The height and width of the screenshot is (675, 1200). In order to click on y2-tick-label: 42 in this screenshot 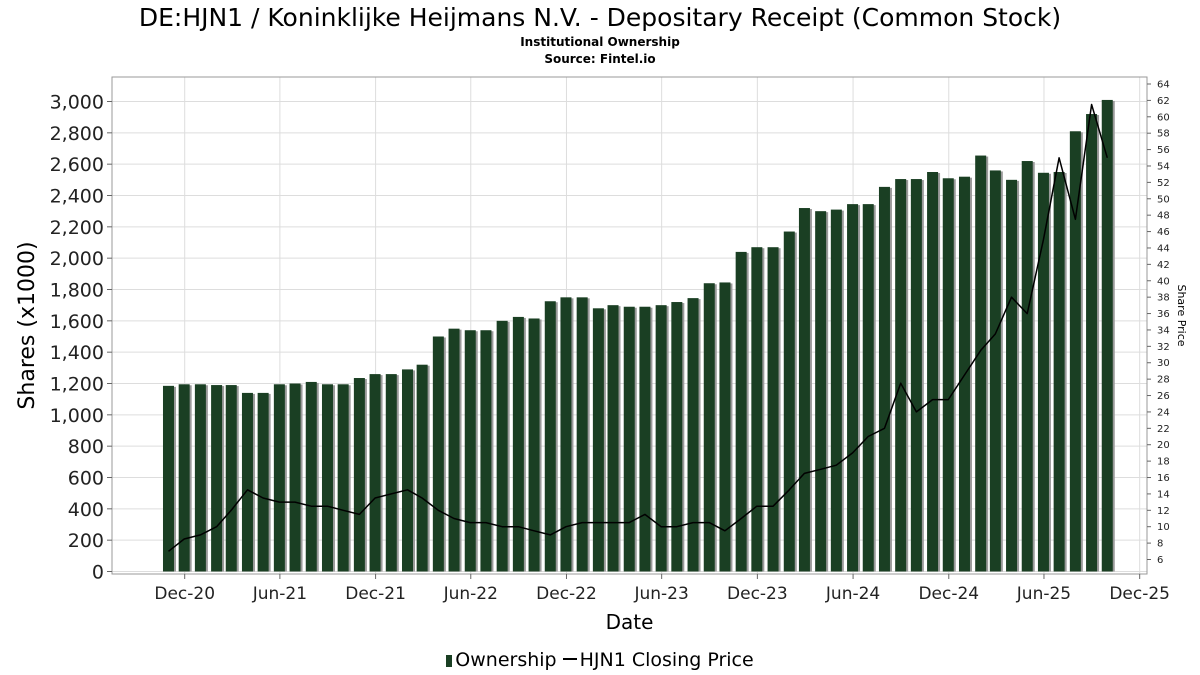, I will do `click(1163, 265)`.